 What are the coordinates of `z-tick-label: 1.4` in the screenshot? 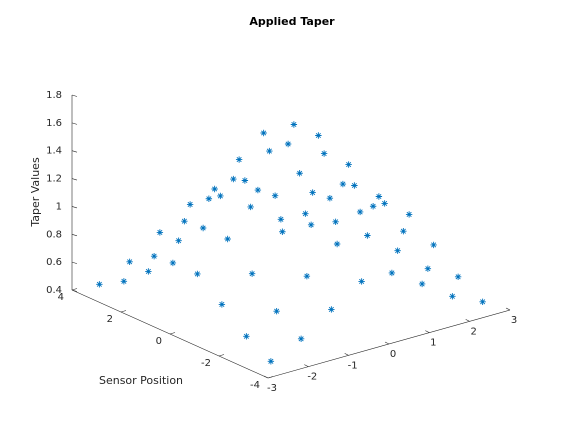 It's located at (54, 151).